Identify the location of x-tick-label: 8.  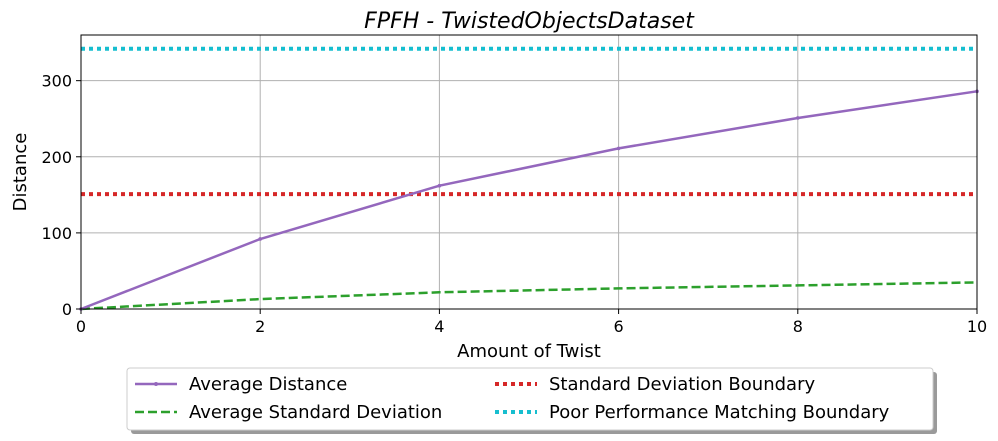
(798, 326).